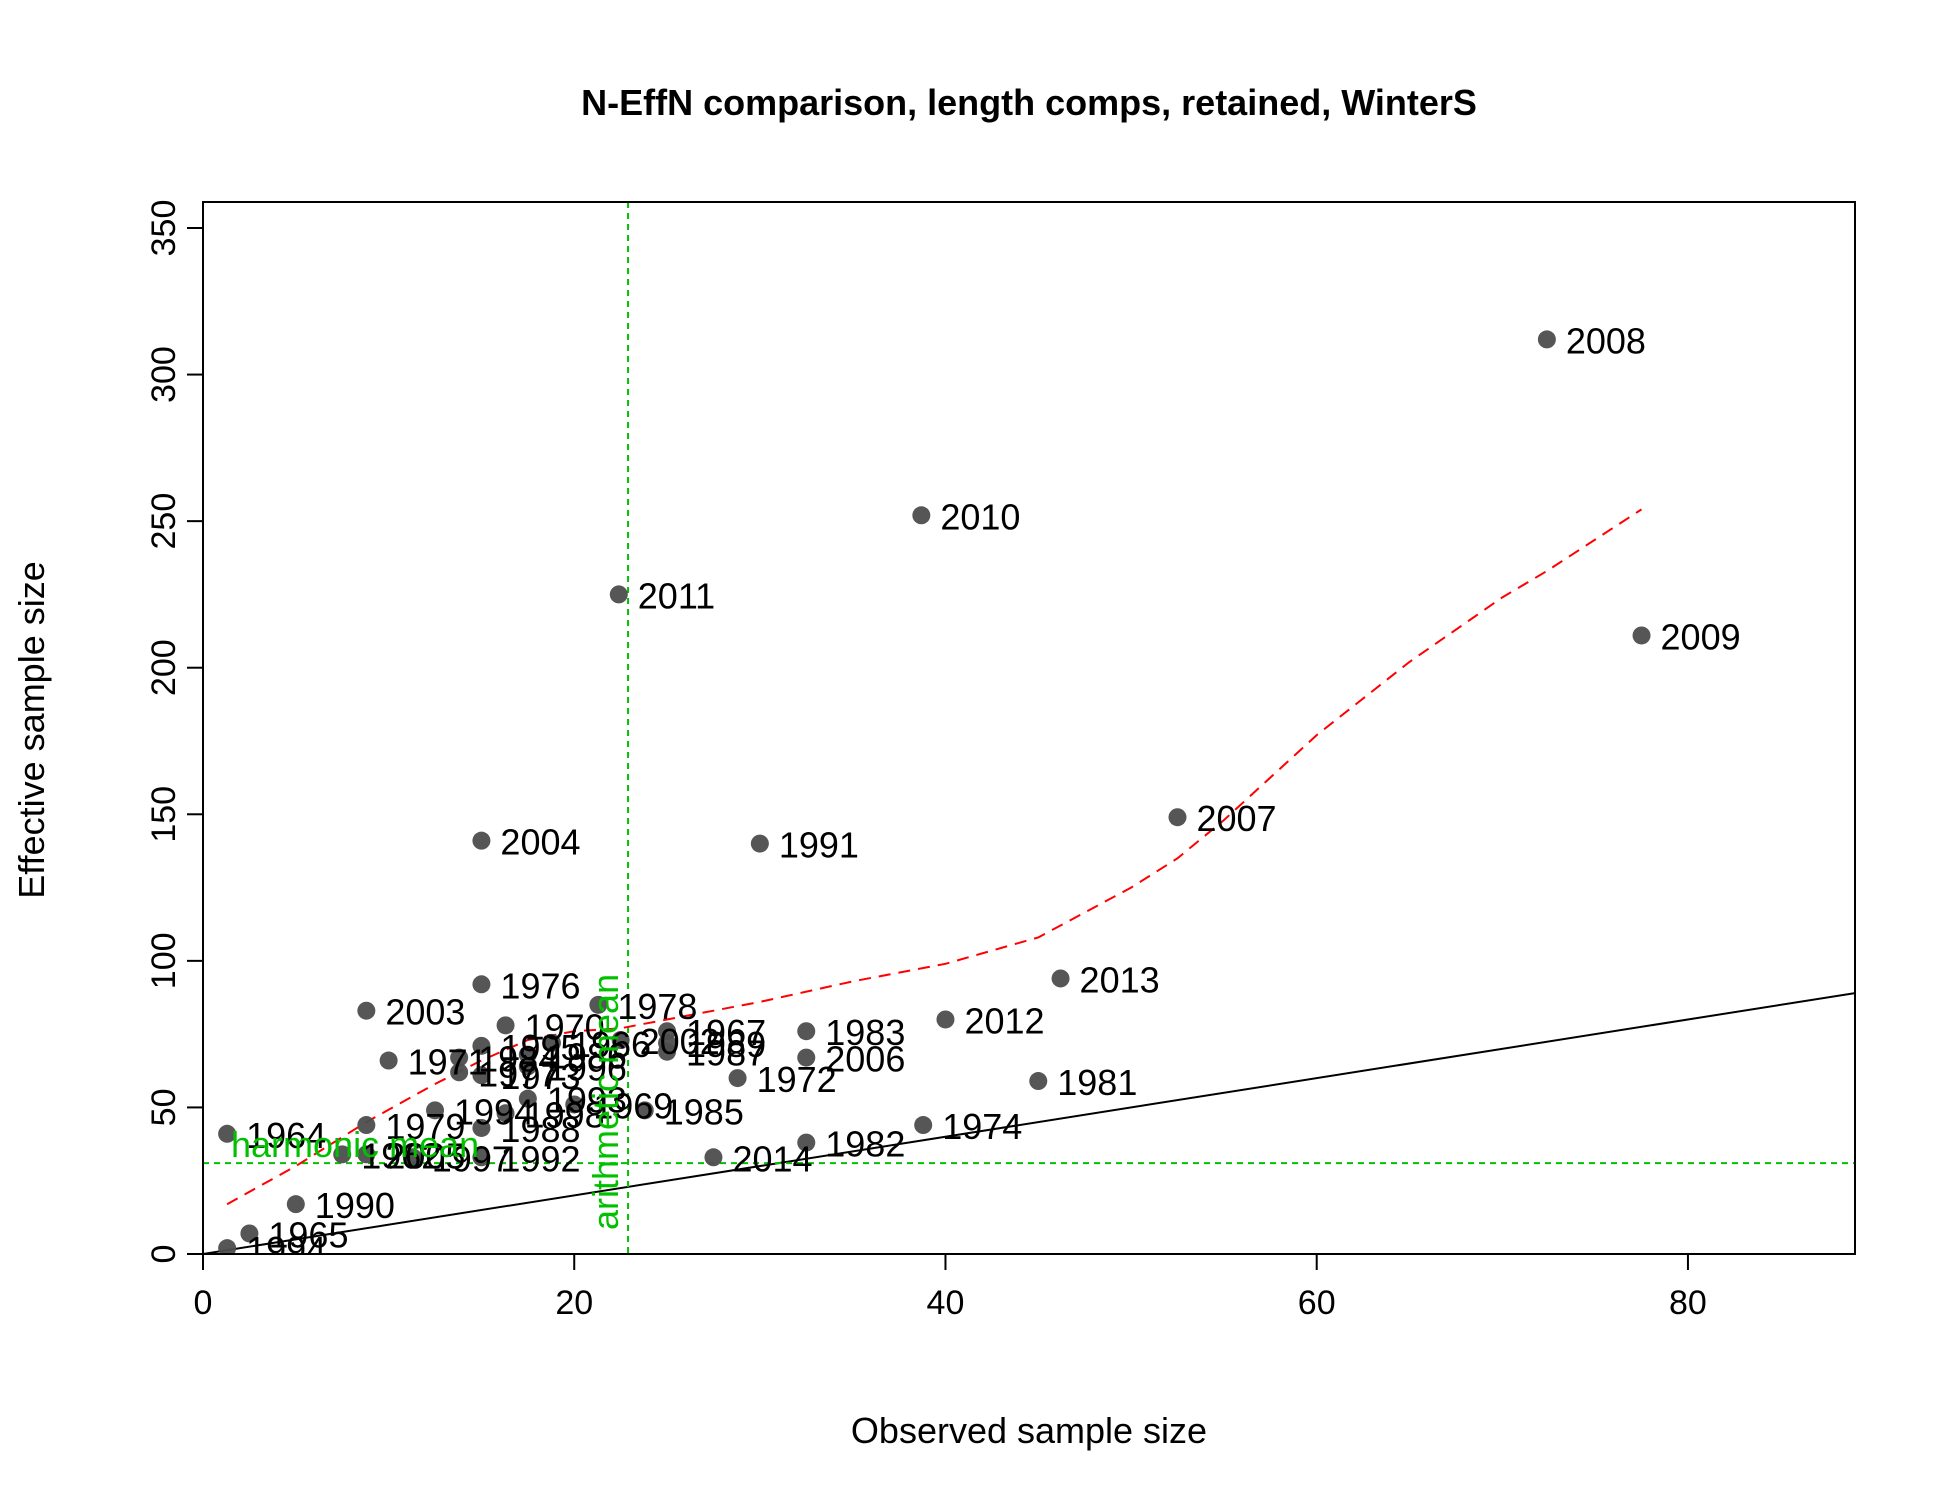  I want to click on point-label: 1998, so click(565, 1114).